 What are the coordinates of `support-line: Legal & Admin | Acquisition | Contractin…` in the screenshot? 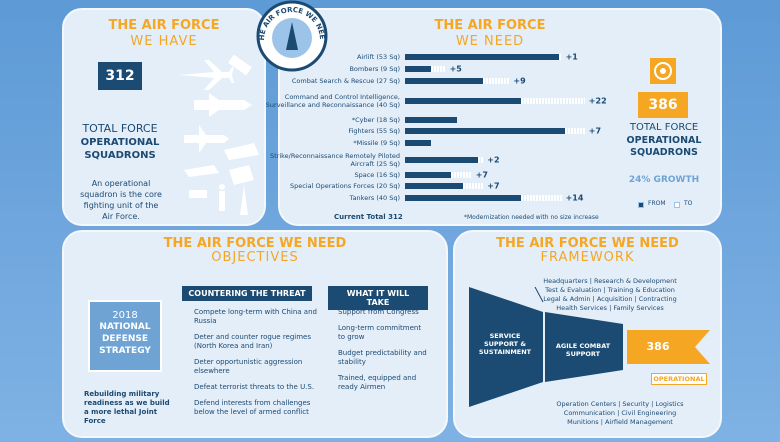 It's located at (610, 299).